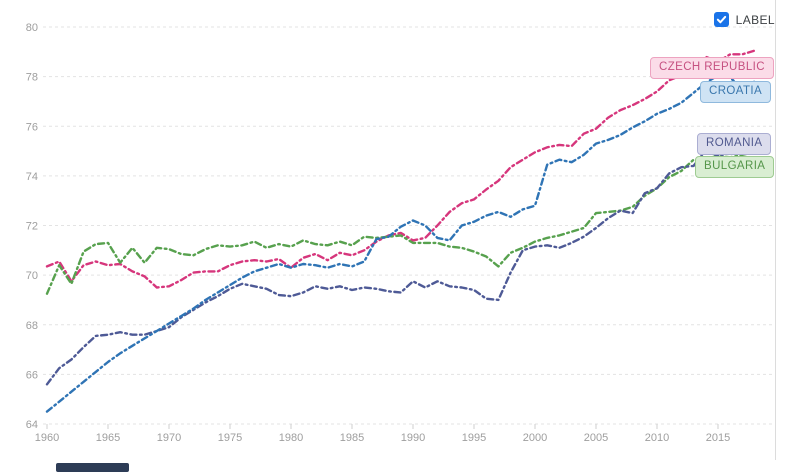  I want to click on ytick-label-70: 70, so click(32, 276).